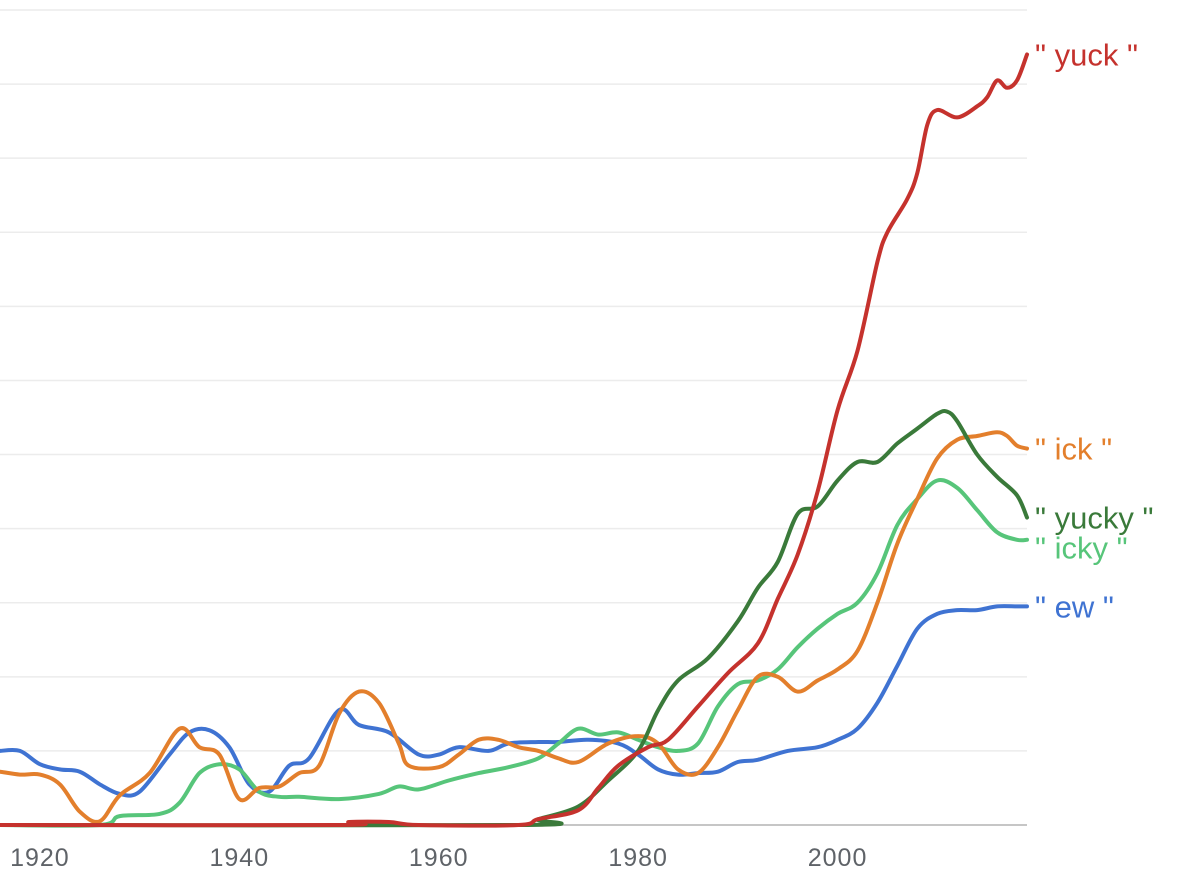 The image size is (1200, 890). Describe the element at coordinates (638, 858) in the screenshot. I see `x-tick-label: 1980` at that location.